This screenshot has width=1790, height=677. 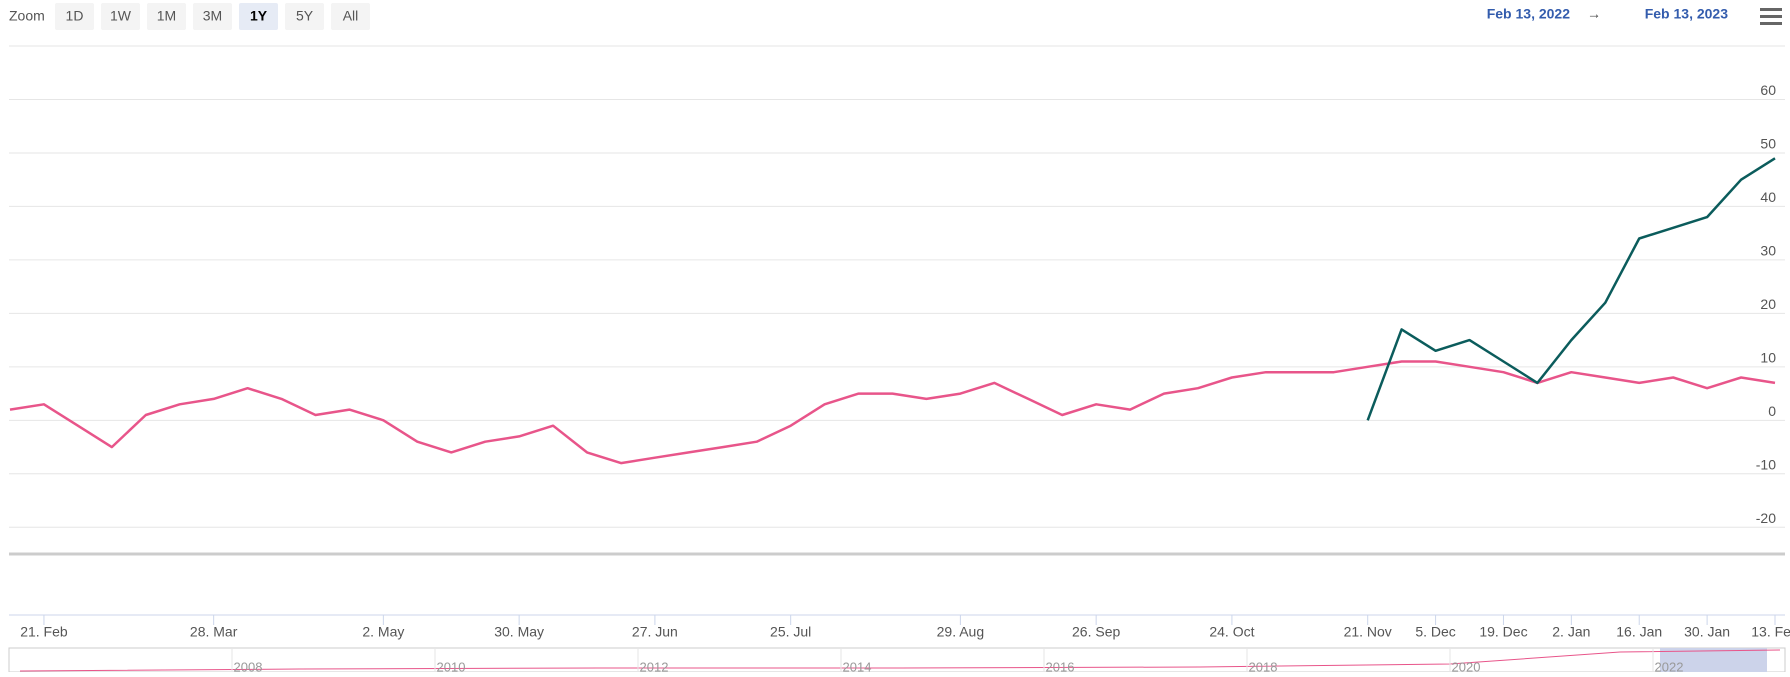 I want to click on y-tick-label: 10, so click(x=1768, y=358).